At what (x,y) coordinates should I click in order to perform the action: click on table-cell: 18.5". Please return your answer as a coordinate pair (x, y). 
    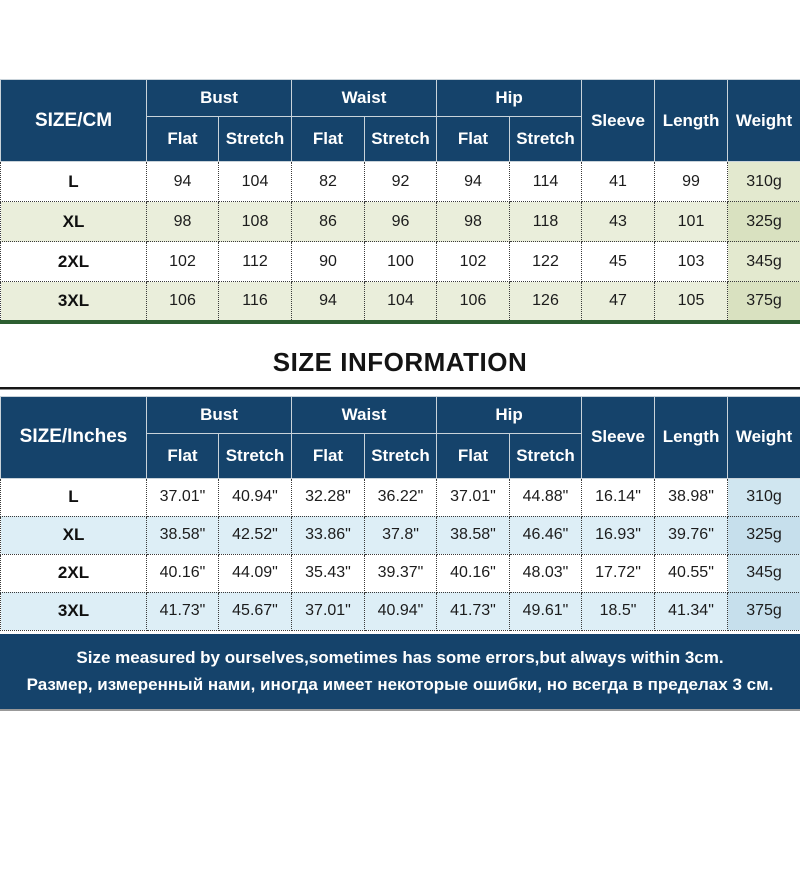
    Looking at the image, I should click on (618, 611).